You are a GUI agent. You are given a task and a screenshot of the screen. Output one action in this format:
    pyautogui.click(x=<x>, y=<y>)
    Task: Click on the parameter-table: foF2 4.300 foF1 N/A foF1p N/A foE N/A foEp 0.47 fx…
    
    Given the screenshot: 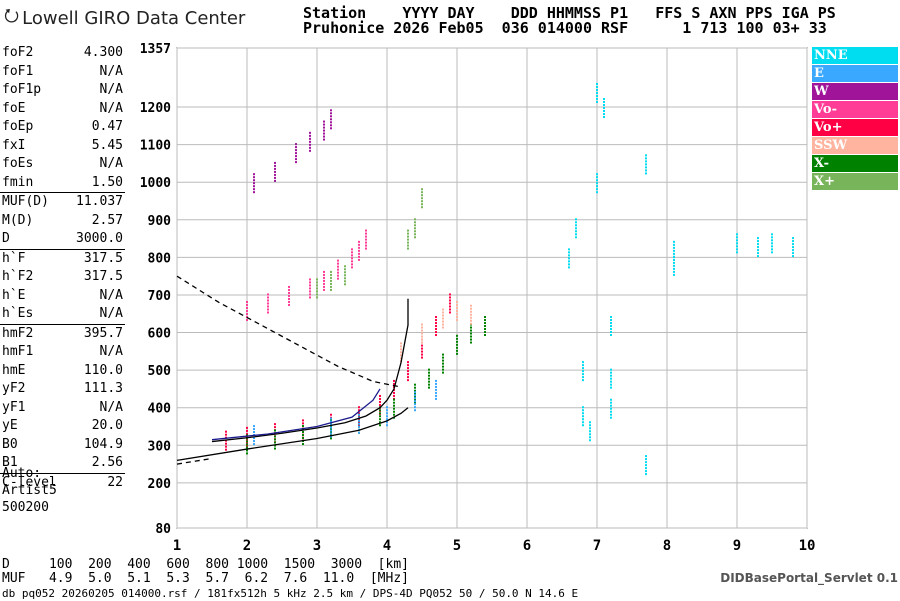 What is the action you would take?
    pyautogui.click(x=62, y=268)
    